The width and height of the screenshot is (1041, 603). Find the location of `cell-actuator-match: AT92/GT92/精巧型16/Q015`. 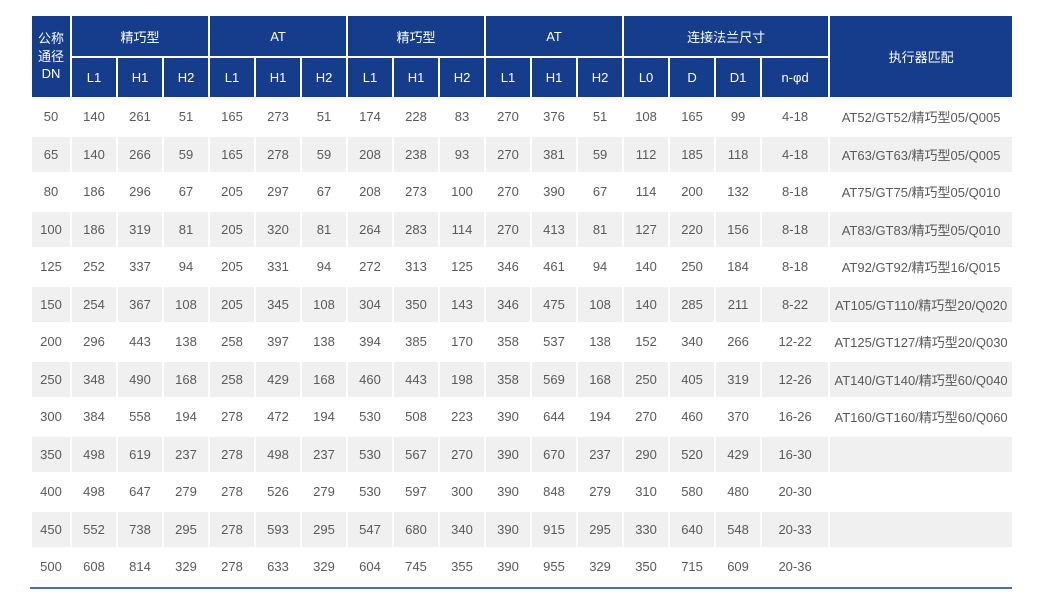

cell-actuator-match: AT92/GT92/精巧型16/Q015 is located at coordinates (921, 267).